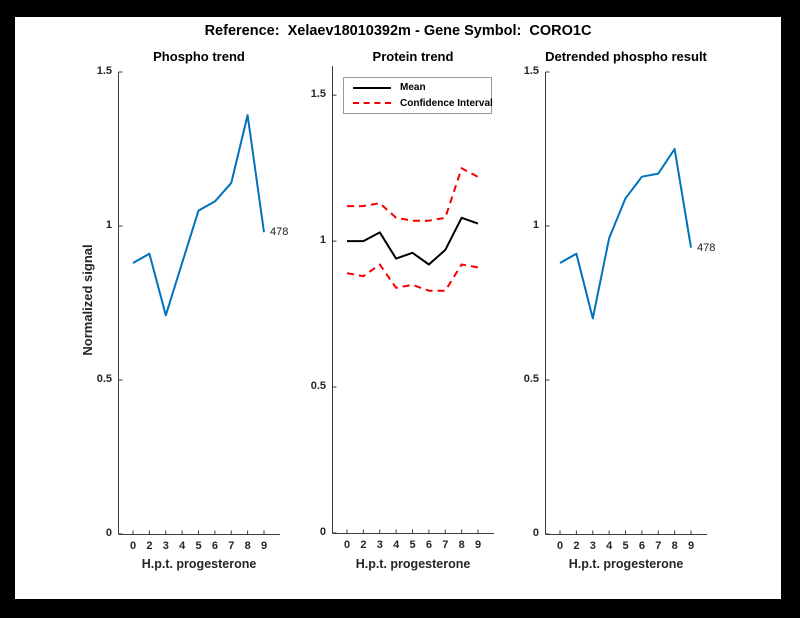 The height and width of the screenshot is (618, 800). I want to click on legend-mean-line-sample, so click(372, 87).